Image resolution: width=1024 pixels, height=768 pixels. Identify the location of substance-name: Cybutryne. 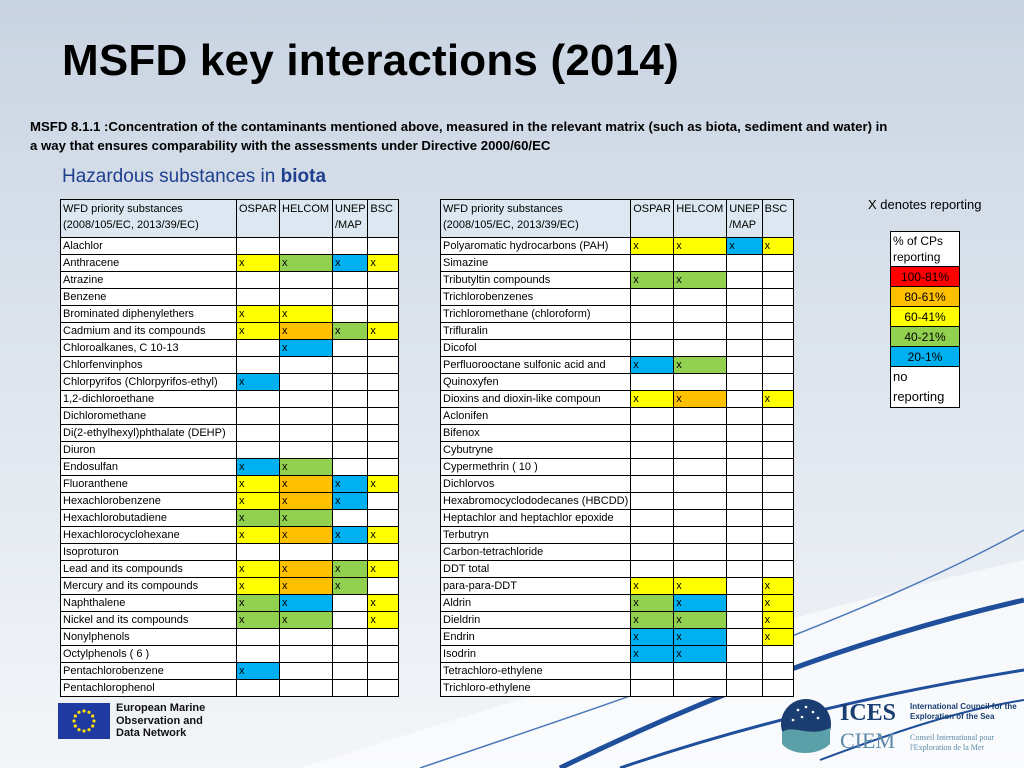
(535, 450).